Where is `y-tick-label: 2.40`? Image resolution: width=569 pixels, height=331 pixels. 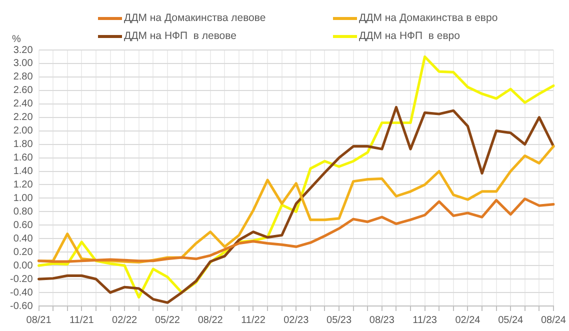 y-tick-label: 2.40 is located at coordinates (23, 104).